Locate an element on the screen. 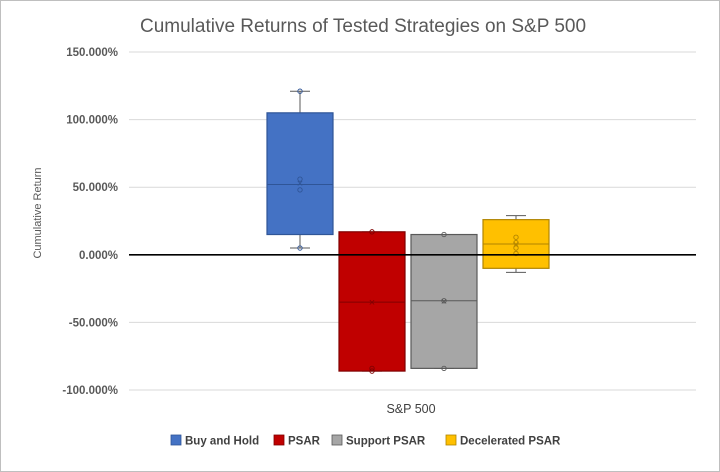 The image size is (720, 472). legend-item: Support PSAR is located at coordinates (378, 441).